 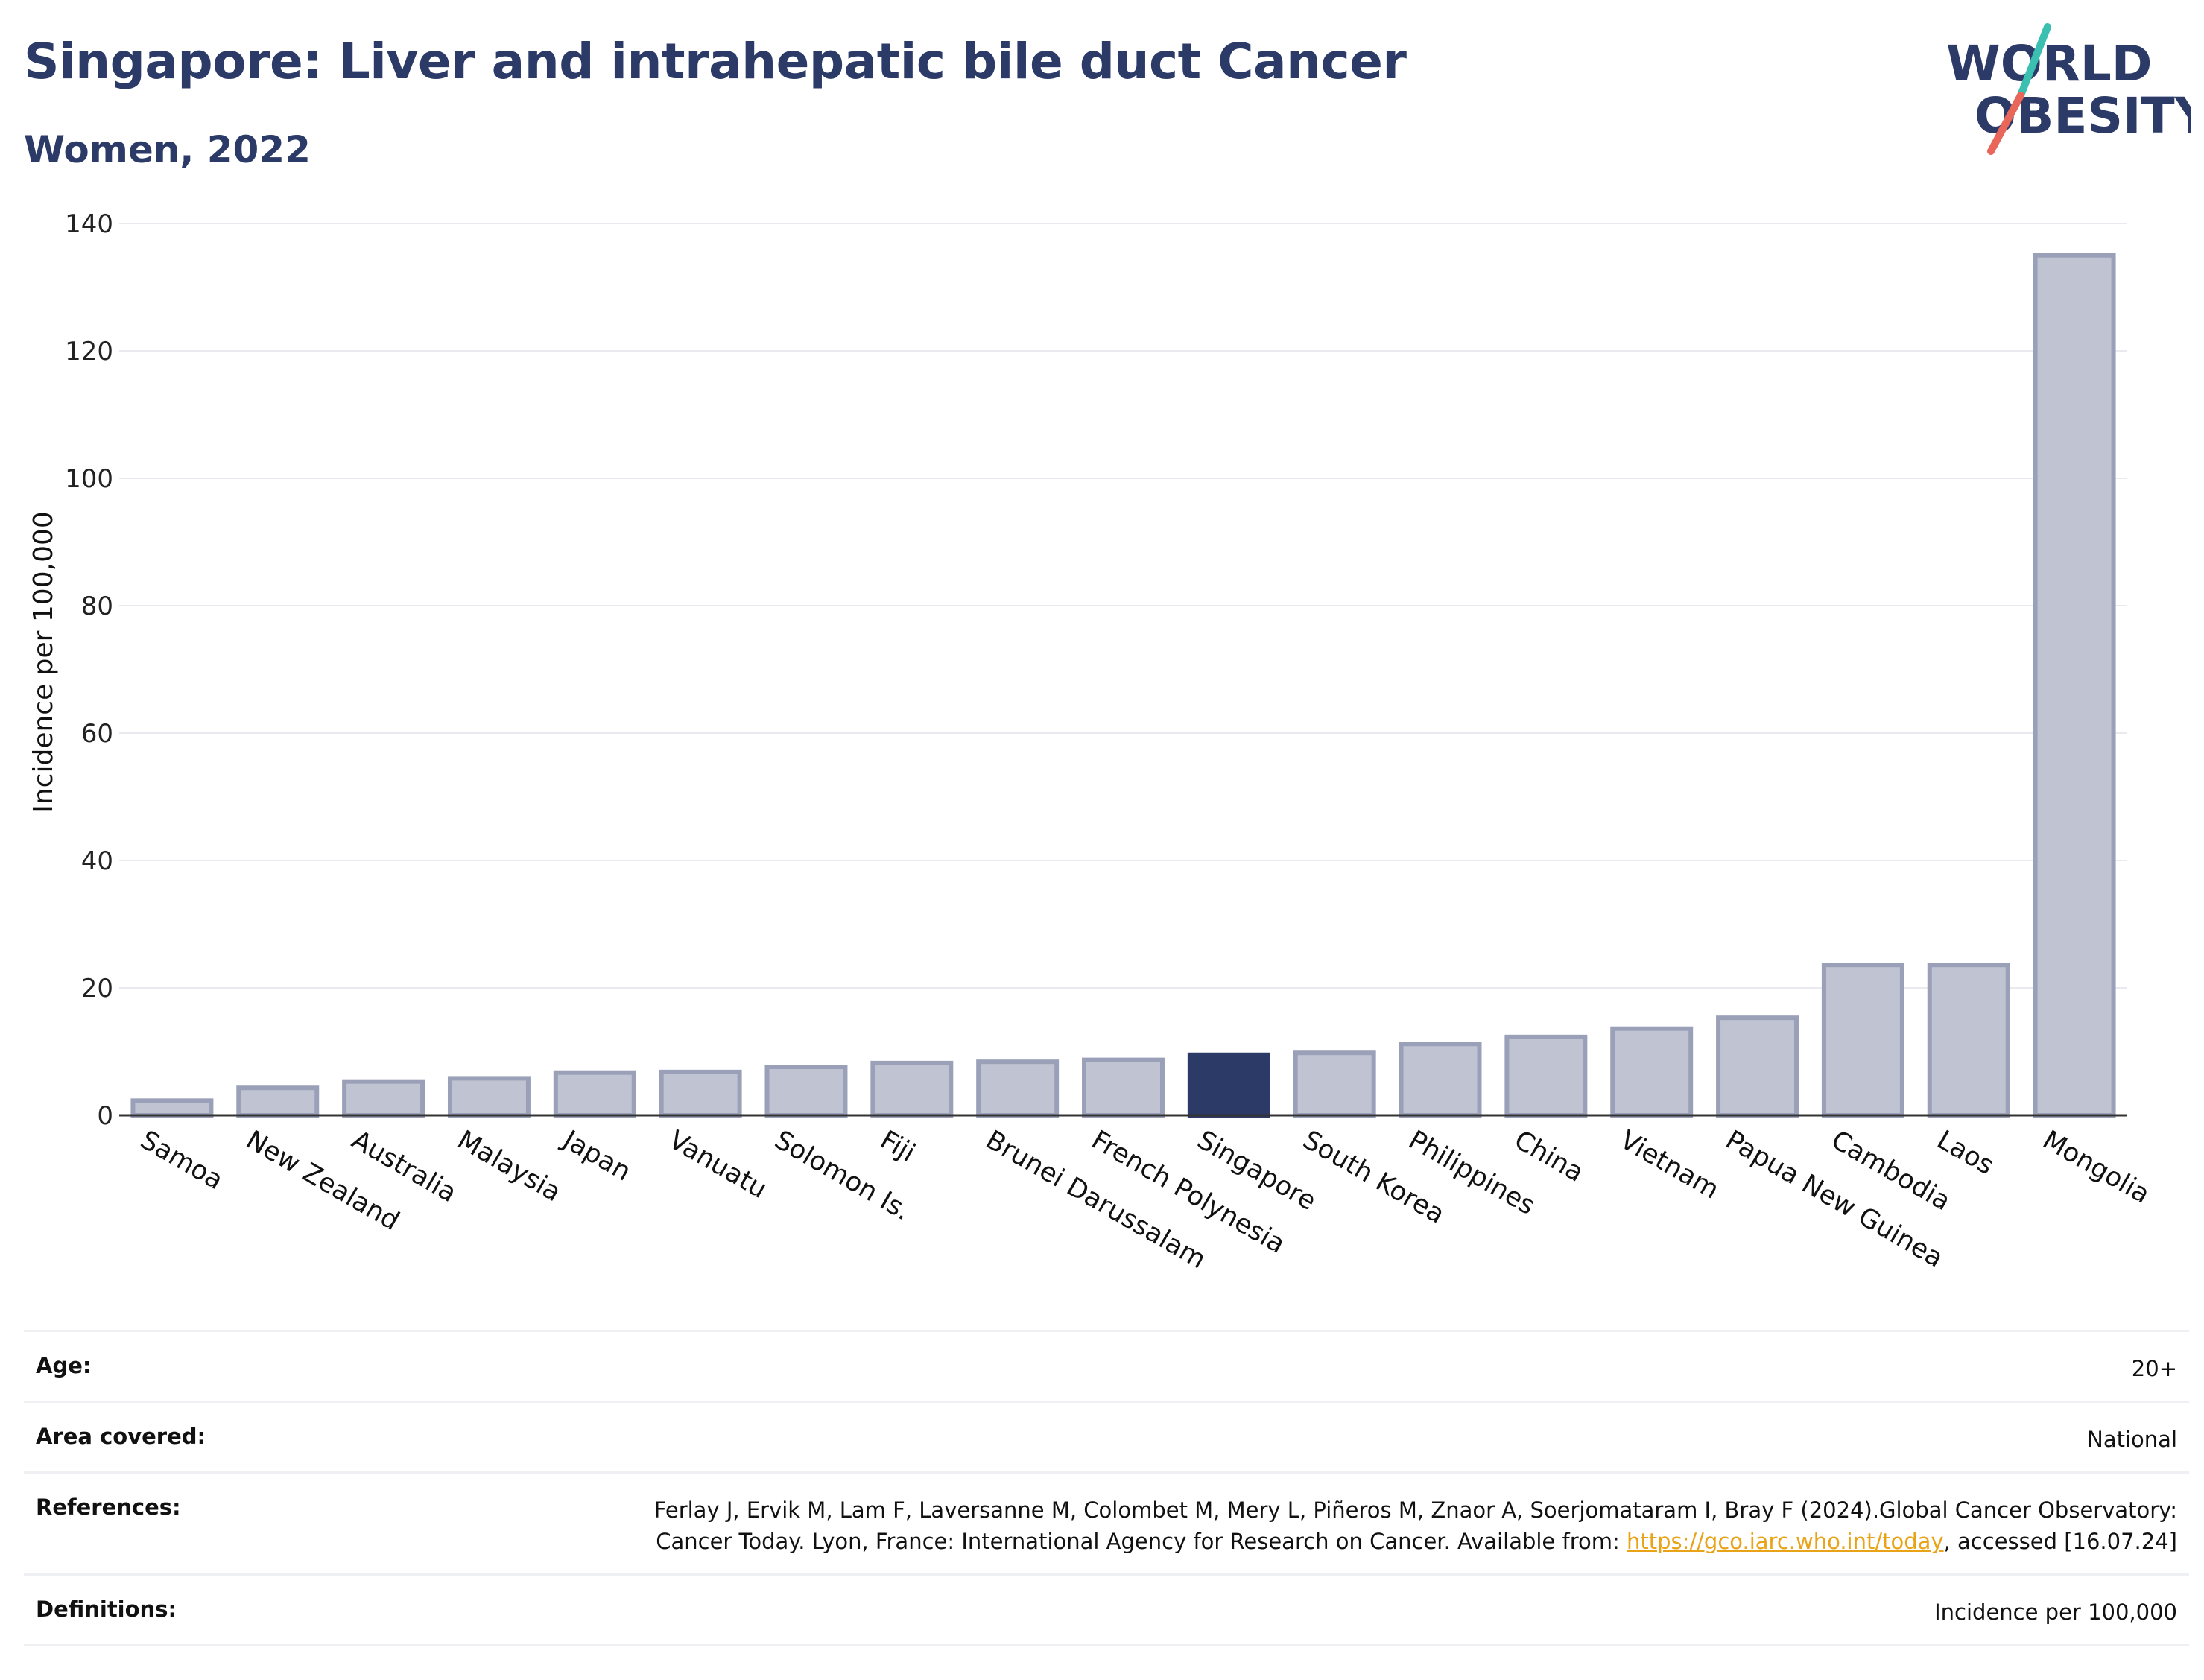 What do you see at coordinates (1757, 1066) in the screenshot?
I see `bar-papua-new-guinea` at bounding box center [1757, 1066].